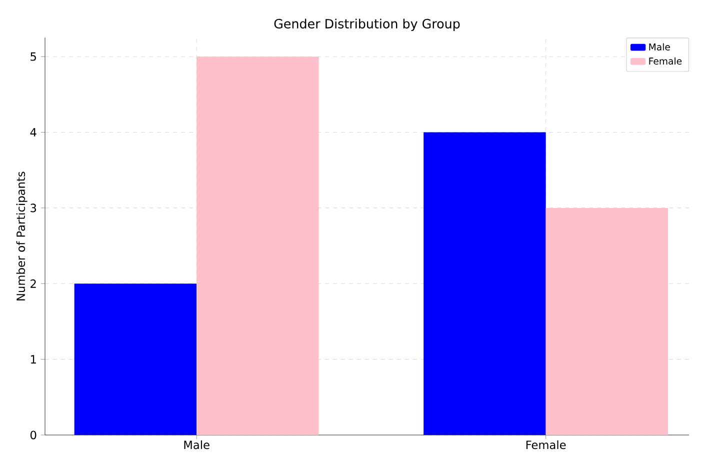  What do you see at coordinates (33, 283) in the screenshot?
I see `y-tick-label: 2` at bounding box center [33, 283].